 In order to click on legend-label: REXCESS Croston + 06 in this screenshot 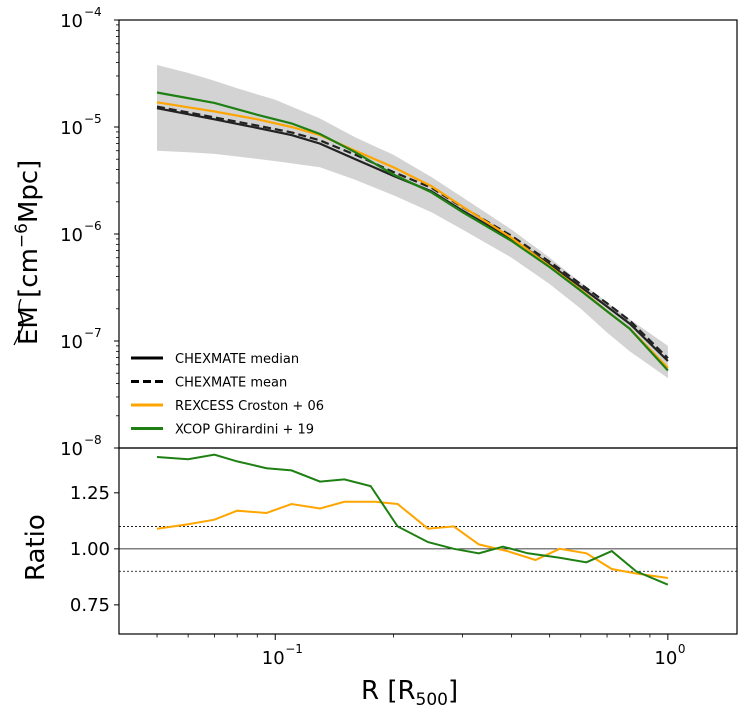, I will do `click(249, 406)`.